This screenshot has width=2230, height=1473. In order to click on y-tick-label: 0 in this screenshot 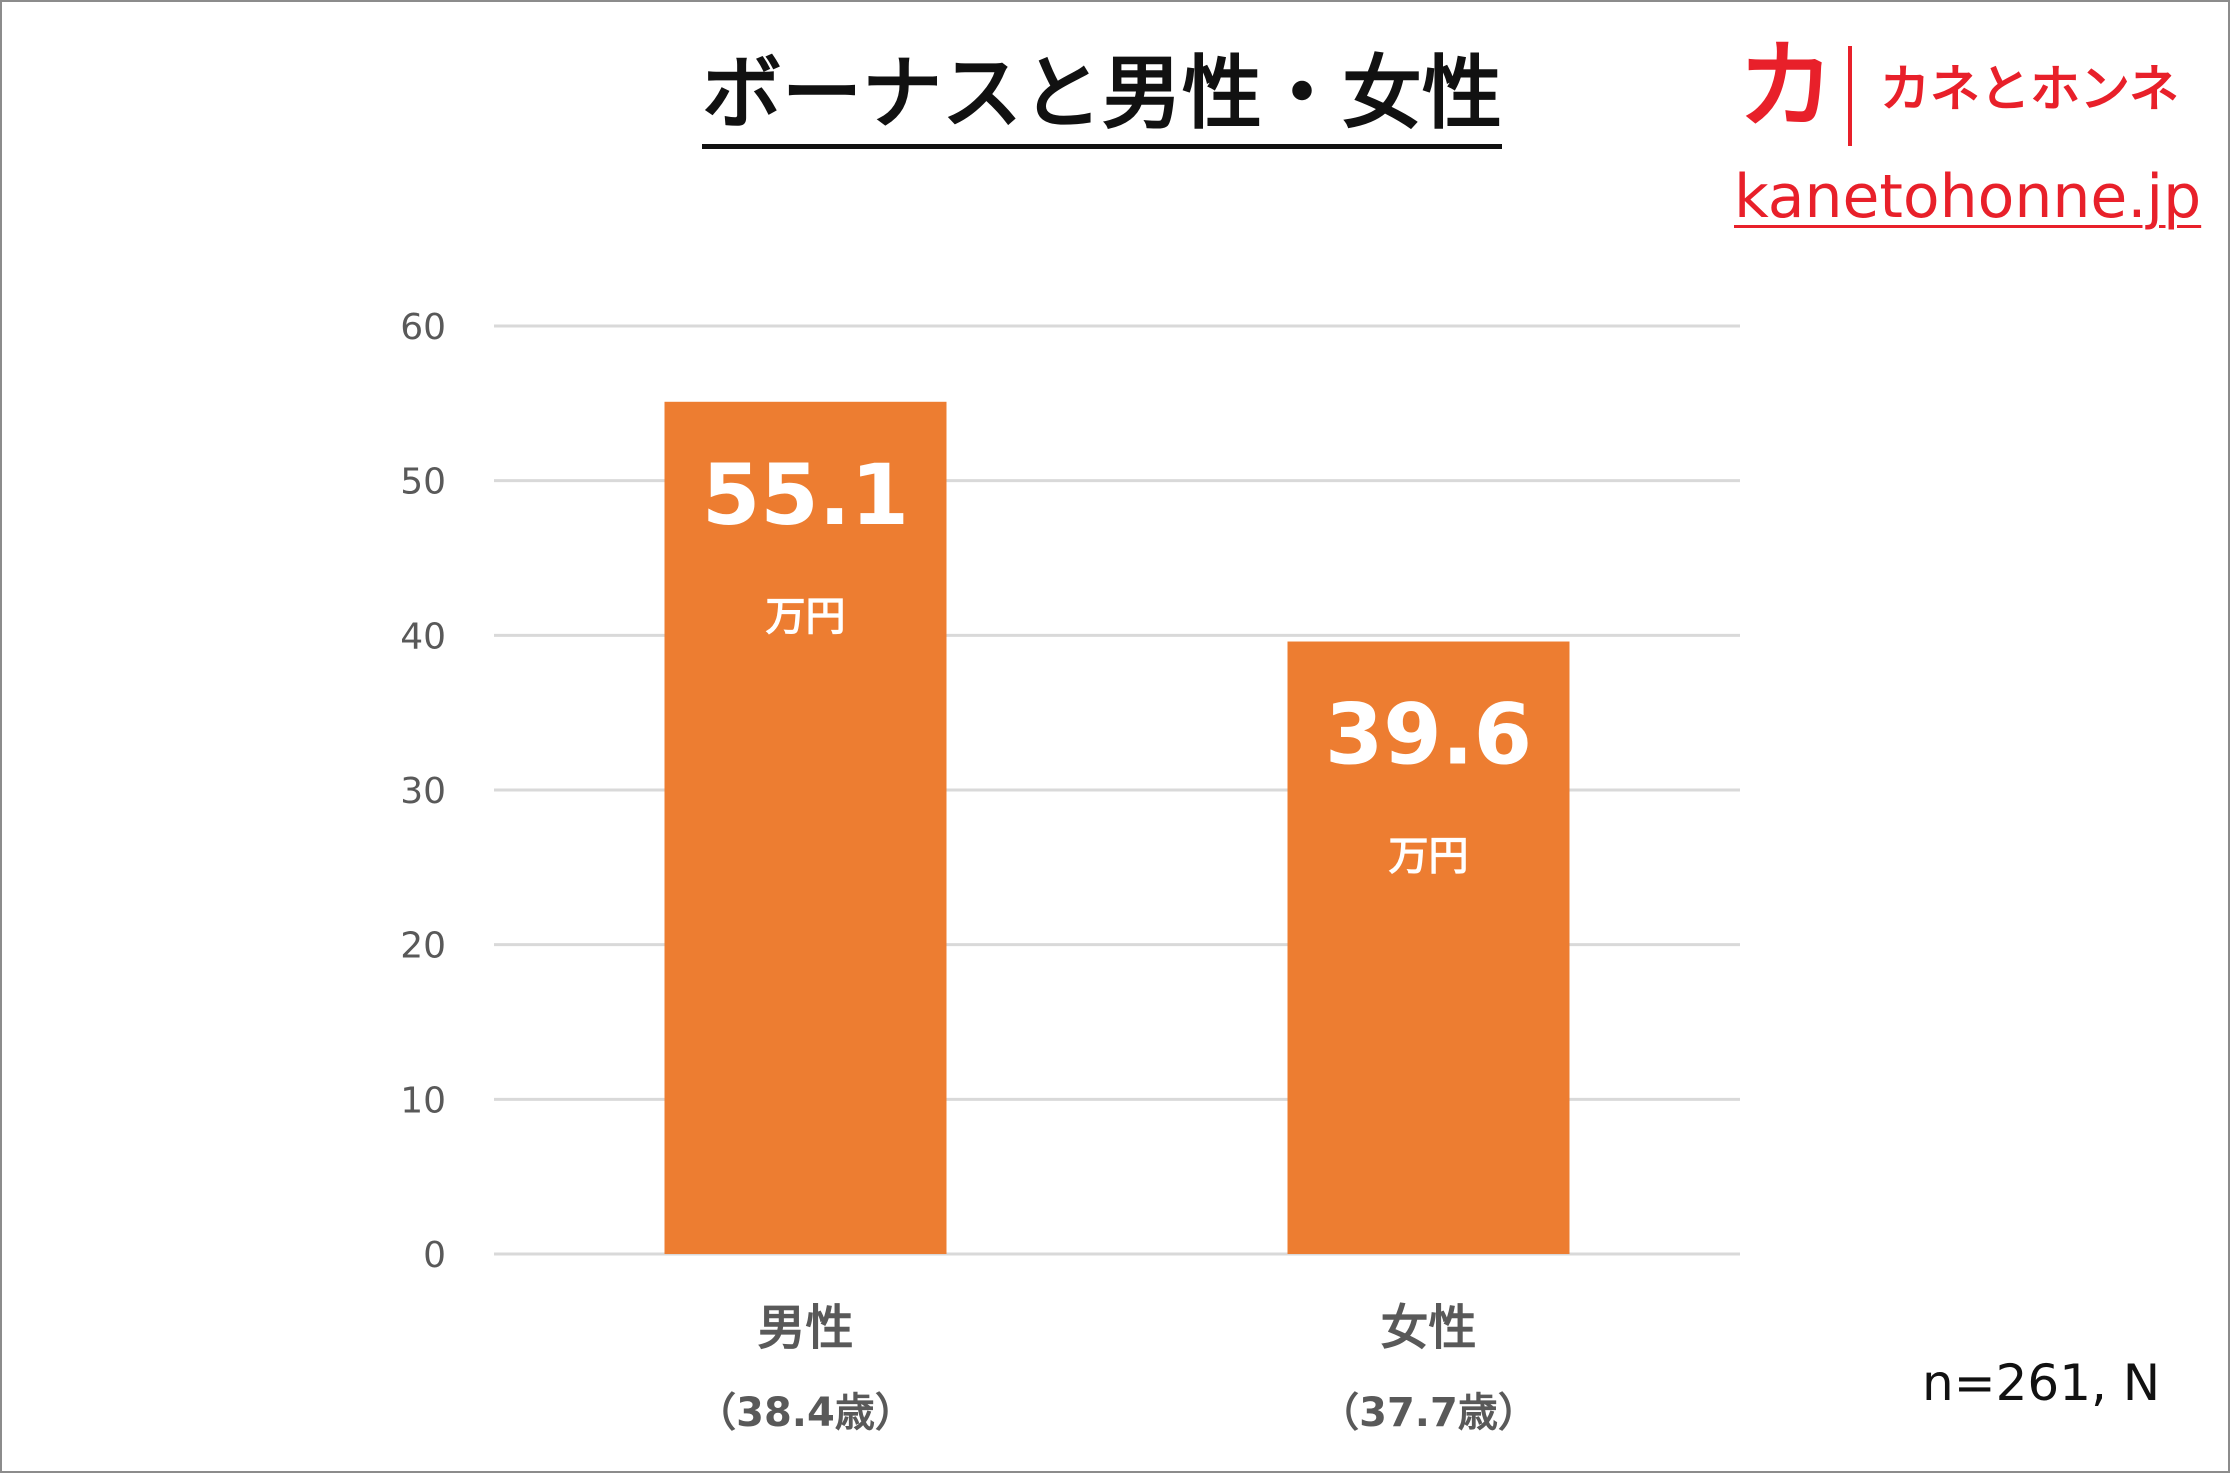, I will do `click(434, 1255)`.